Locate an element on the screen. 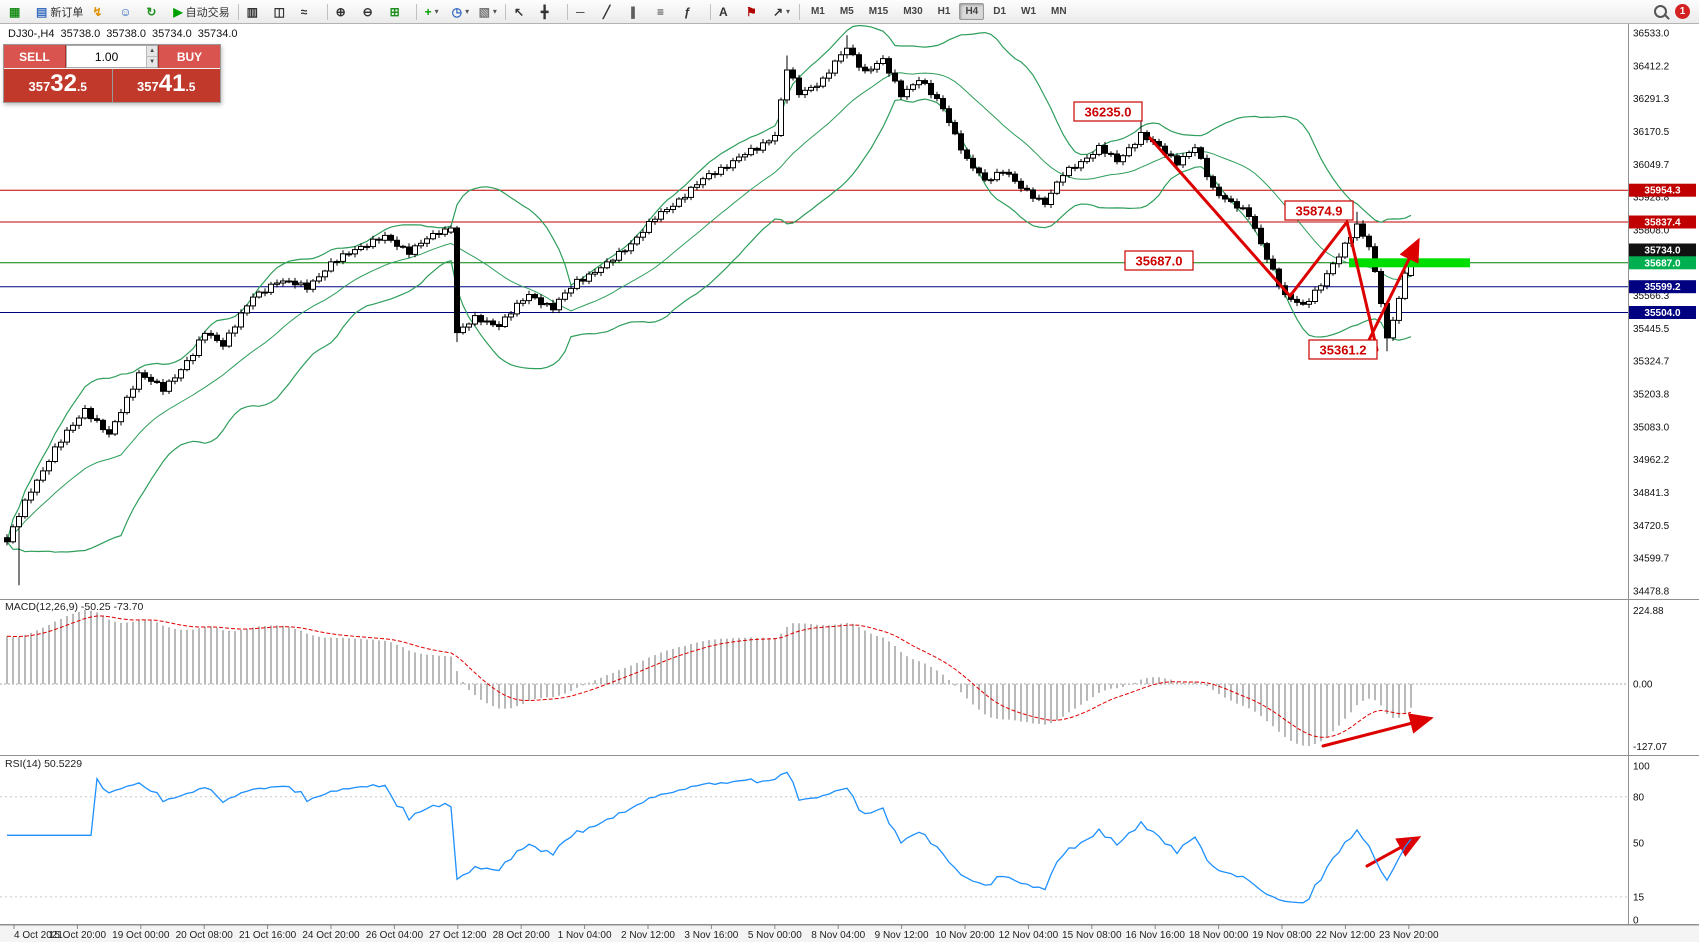 The height and width of the screenshot is (942, 1699). timeframe-mn-button: MN is located at coordinates (1059, 11).